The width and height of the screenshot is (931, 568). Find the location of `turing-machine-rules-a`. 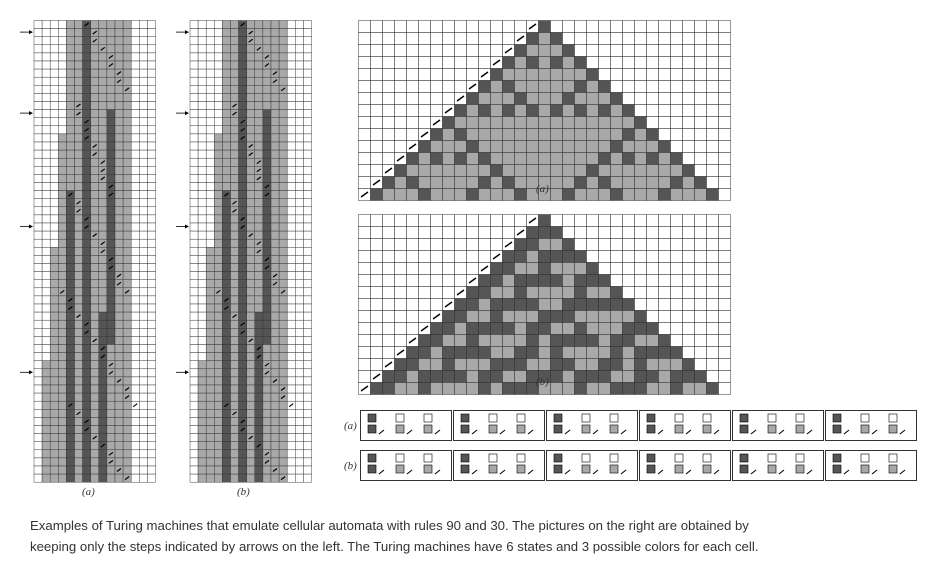

turing-machine-rules-a is located at coordinates (638, 425).